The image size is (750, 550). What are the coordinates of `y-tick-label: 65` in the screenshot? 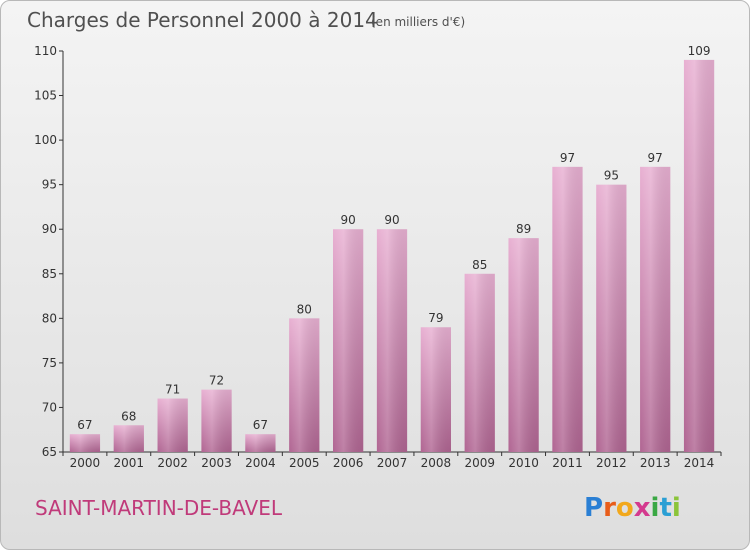 It's located at (49, 452).